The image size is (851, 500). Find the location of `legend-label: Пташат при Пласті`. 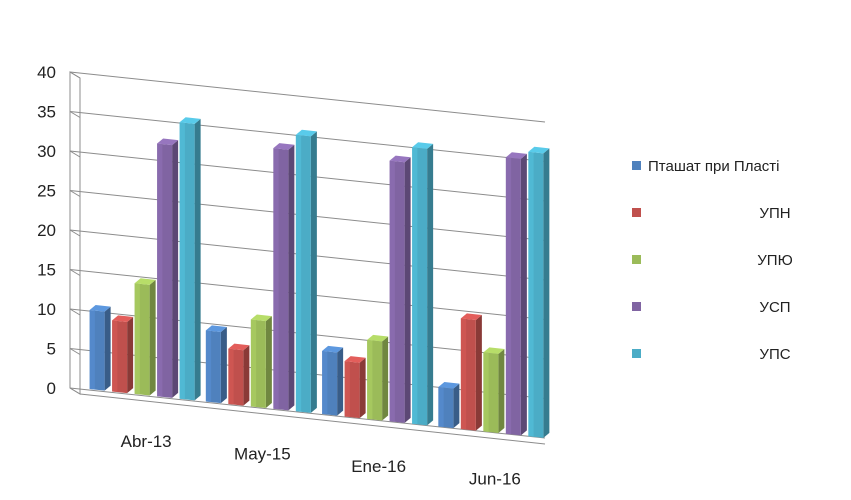

legend-label: Пташат при Пласті is located at coordinates (714, 166).